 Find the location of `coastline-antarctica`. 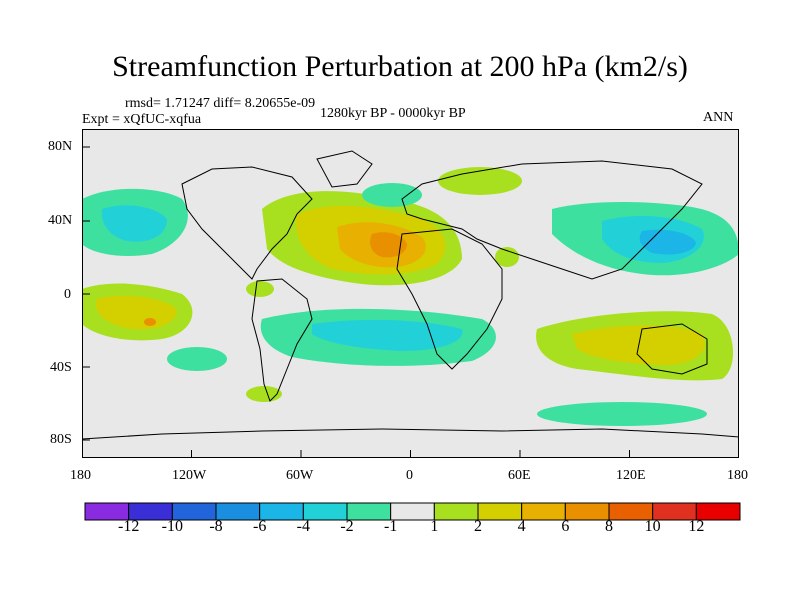

coastline-antarctica is located at coordinates (410, 434).